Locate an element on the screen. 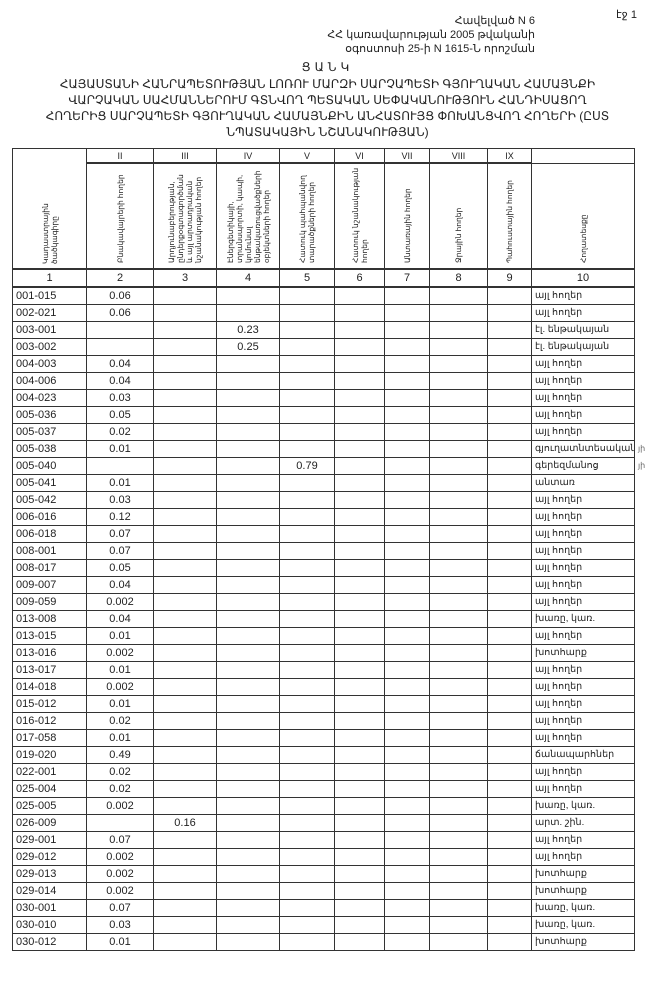 This screenshot has width=655, height=983. land-type: անտառ is located at coordinates (583, 483).